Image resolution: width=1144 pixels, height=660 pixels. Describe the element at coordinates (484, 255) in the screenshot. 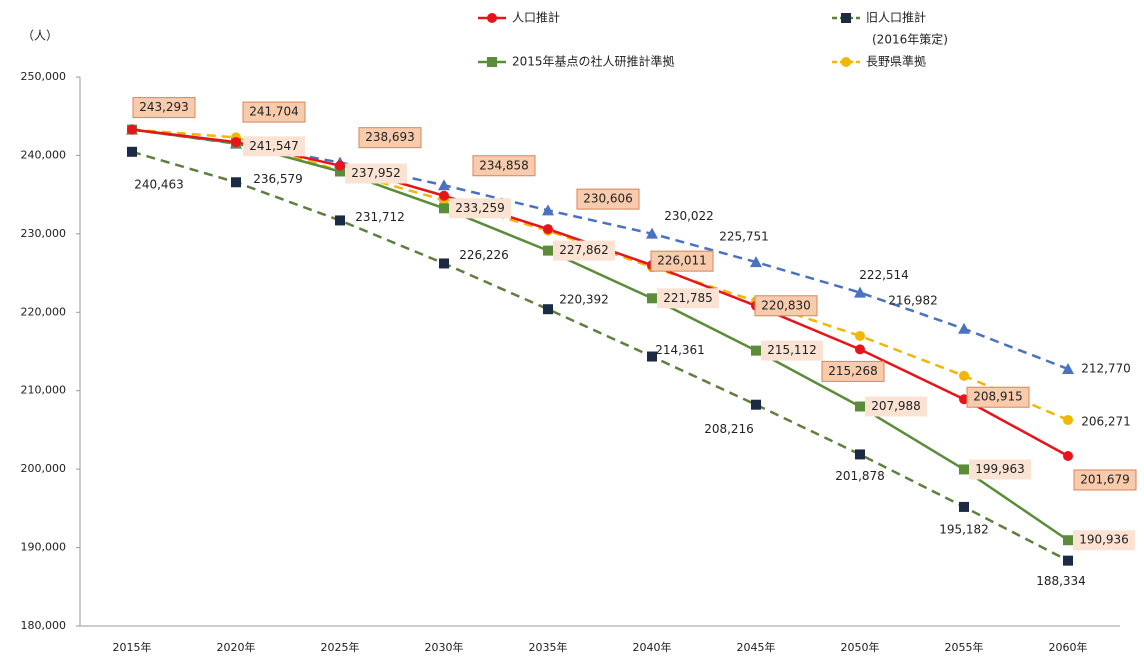

I see `data-label: 226,226` at that location.